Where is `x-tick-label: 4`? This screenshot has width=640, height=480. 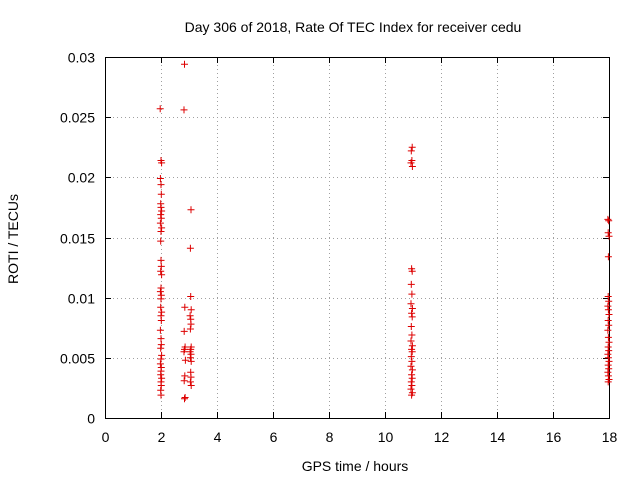 x-tick-label: 4 is located at coordinates (218, 437).